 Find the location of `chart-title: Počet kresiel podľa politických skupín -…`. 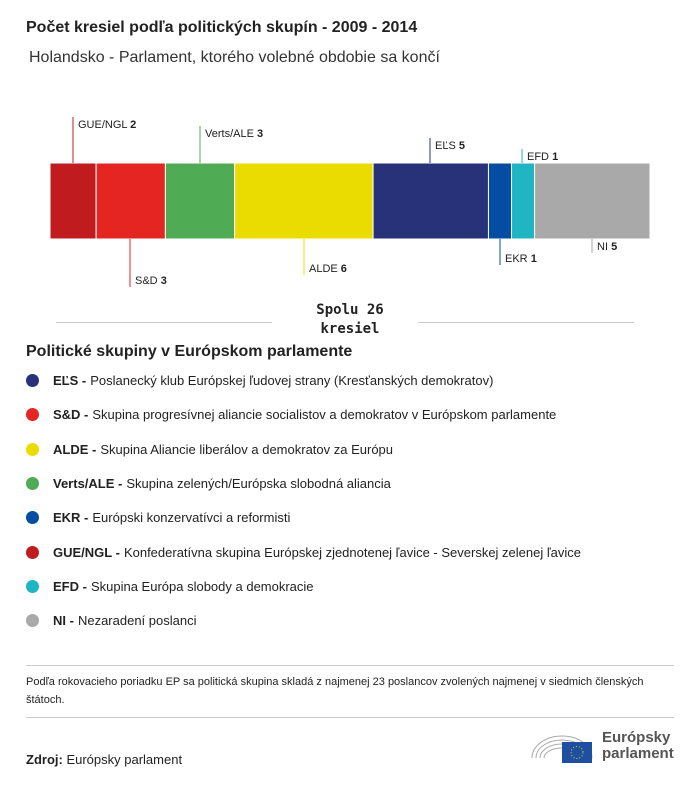

chart-title: Počet kresiel podľa politických skupín -… is located at coordinates (222, 27).